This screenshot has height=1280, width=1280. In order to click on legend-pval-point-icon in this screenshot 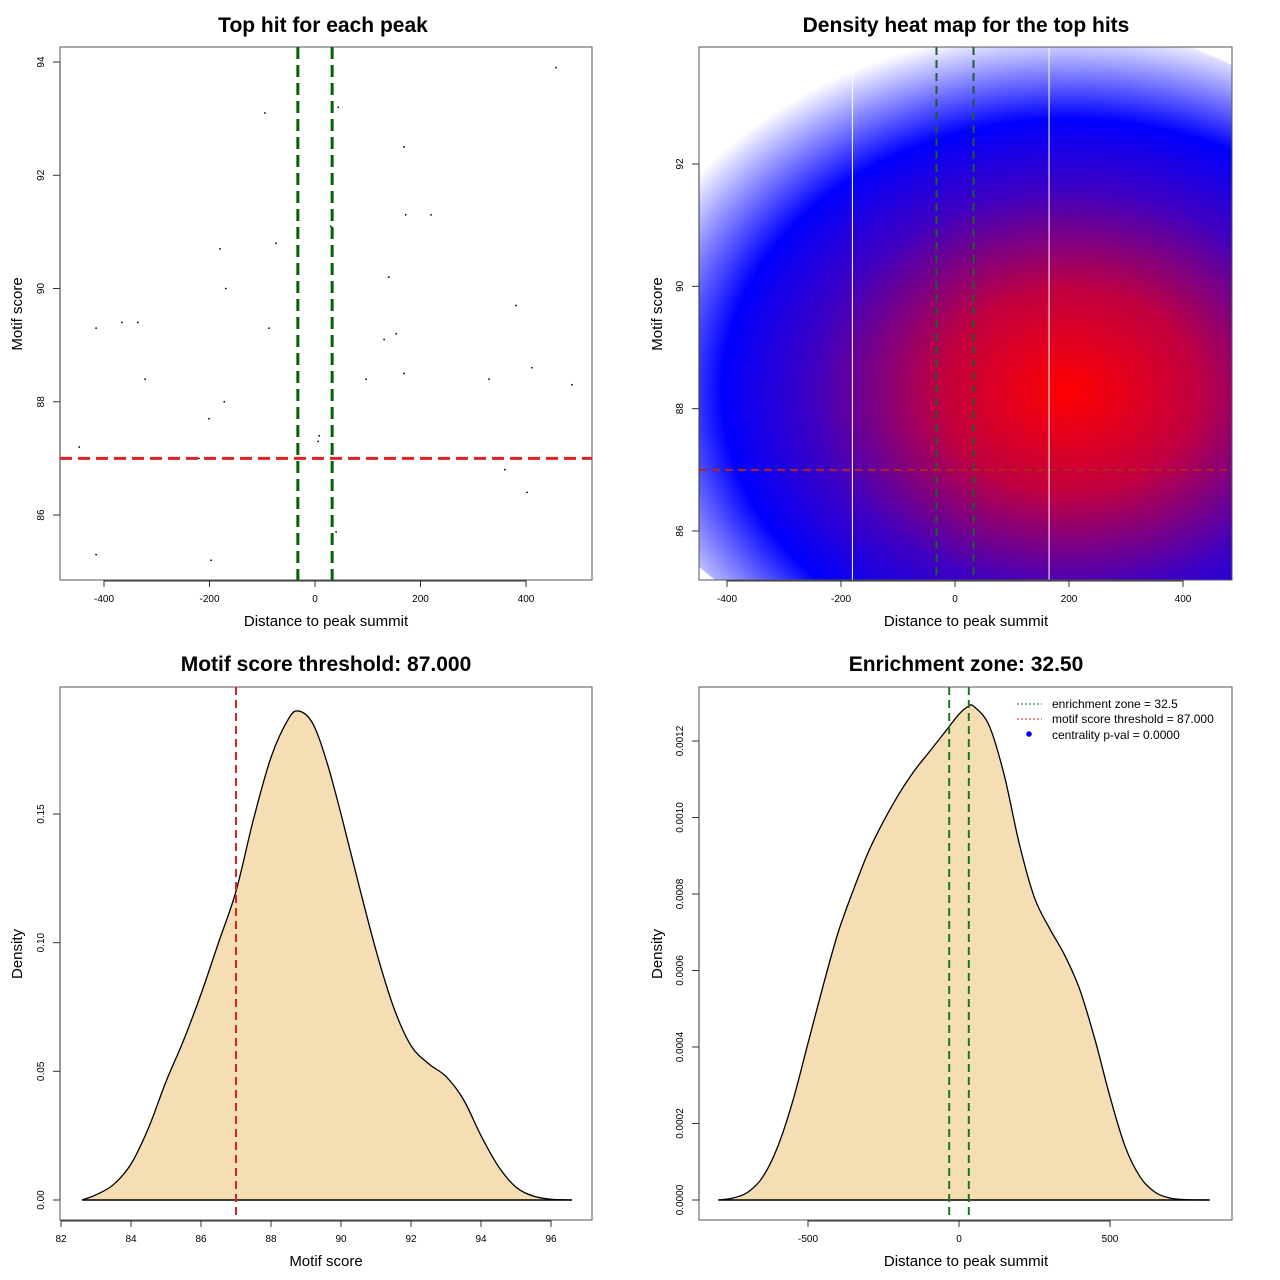, I will do `click(1029, 734)`.